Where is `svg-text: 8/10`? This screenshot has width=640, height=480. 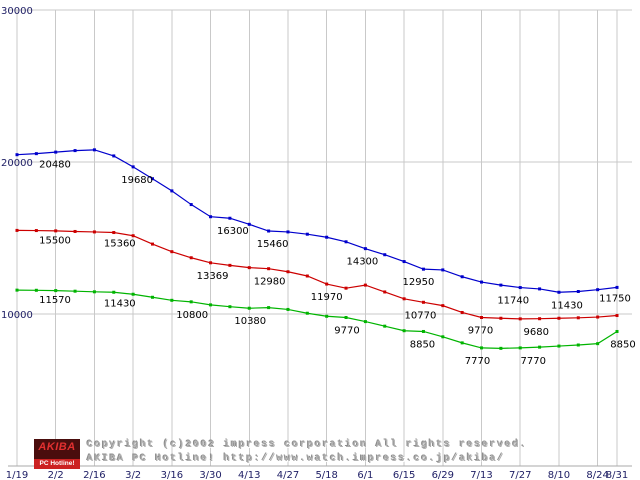 svg-text: 8/10 is located at coordinates (559, 475).